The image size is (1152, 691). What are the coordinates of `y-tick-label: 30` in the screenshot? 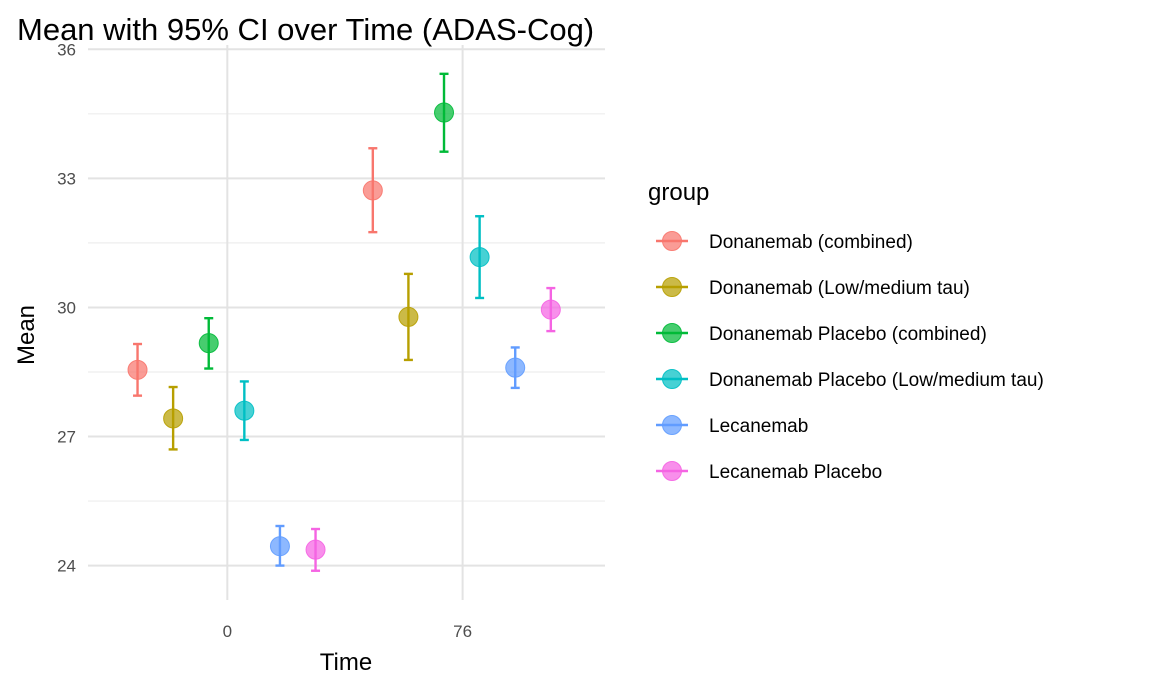 It's located at (66, 307).